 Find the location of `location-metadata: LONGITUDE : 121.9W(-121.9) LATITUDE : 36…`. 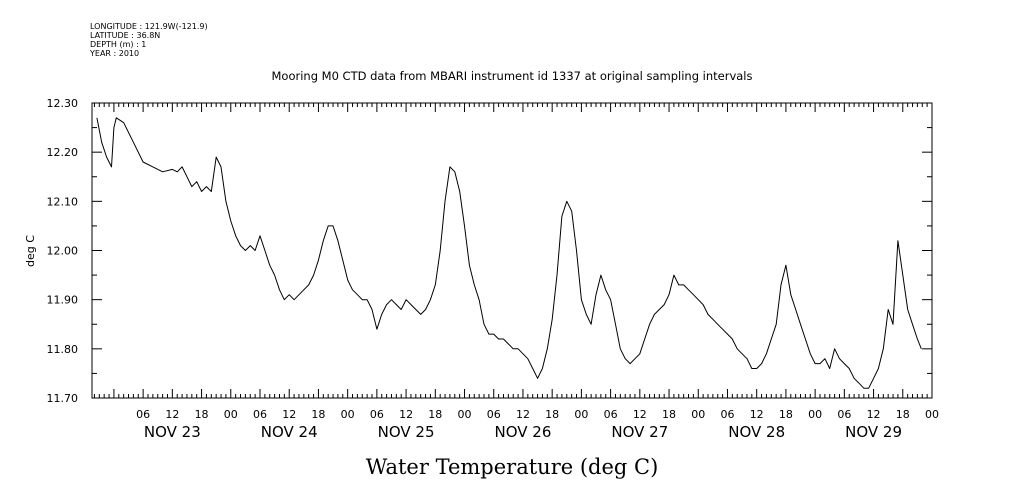

location-metadata: LONGITUDE : 121.9W(-121.9) LATITUDE : 36… is located at coordinates (149, 40).